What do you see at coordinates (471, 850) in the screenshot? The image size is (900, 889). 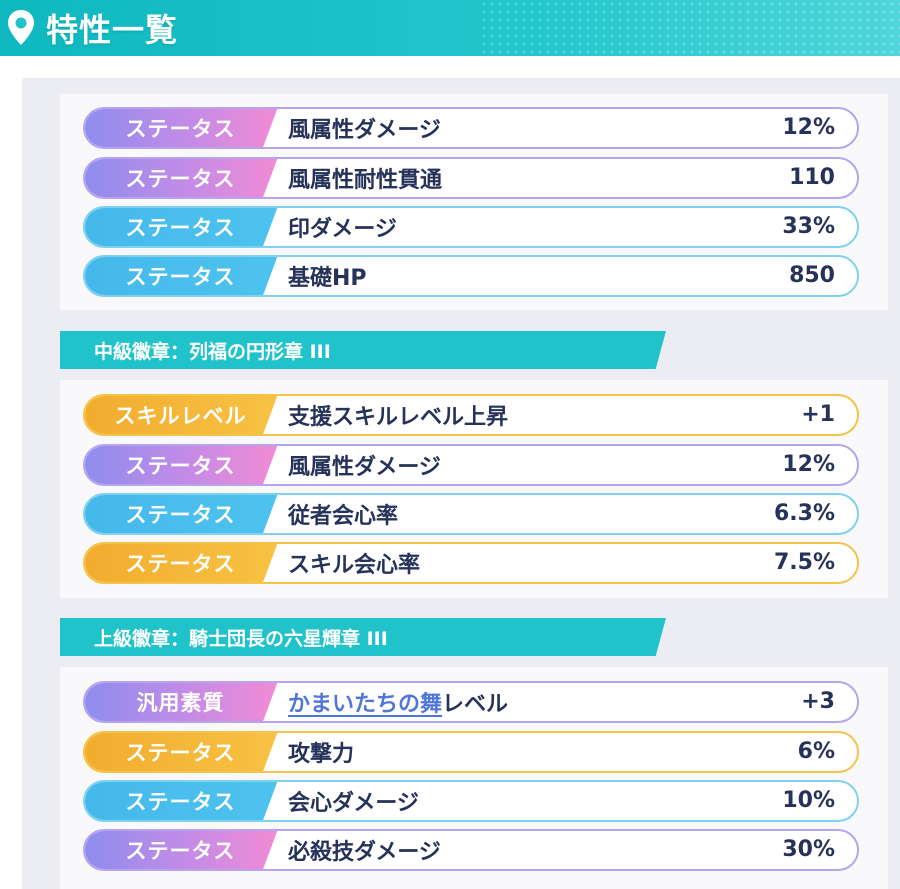 I see `trait-row: ステータス 必殺技ダメージ 30%` at bounding box center [471, 850].